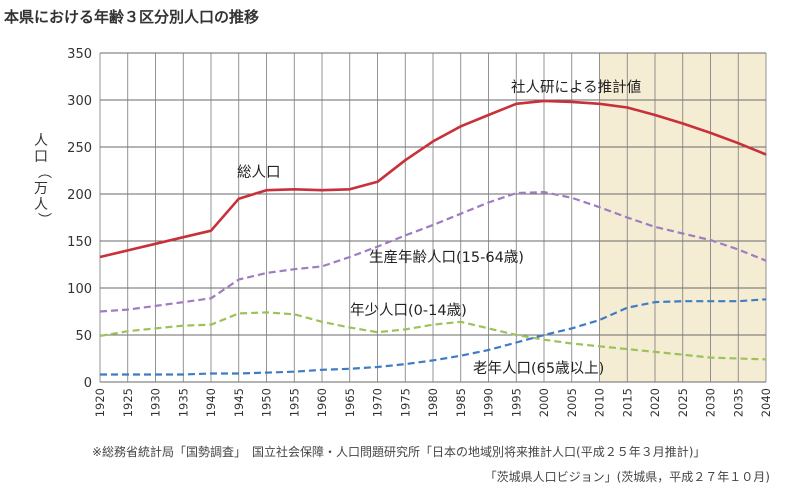 The width and height of the screenshot is (800, 494). What do you see at coordinates (433, 402) in the screenshot?
I see `x-tick-label: 1980` at bounding box center [433, 402].